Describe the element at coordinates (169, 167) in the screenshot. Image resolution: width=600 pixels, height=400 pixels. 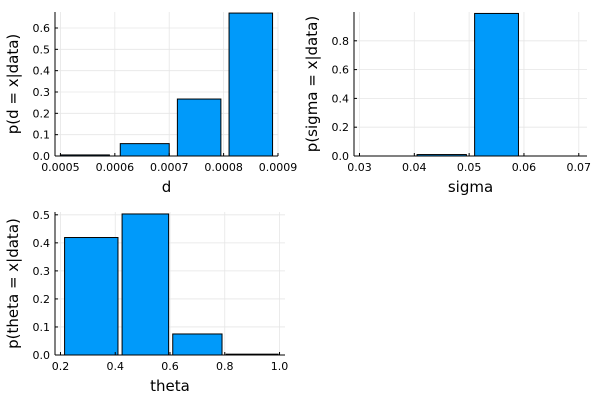
I see `x-tick-label: 0.0007` at that location.